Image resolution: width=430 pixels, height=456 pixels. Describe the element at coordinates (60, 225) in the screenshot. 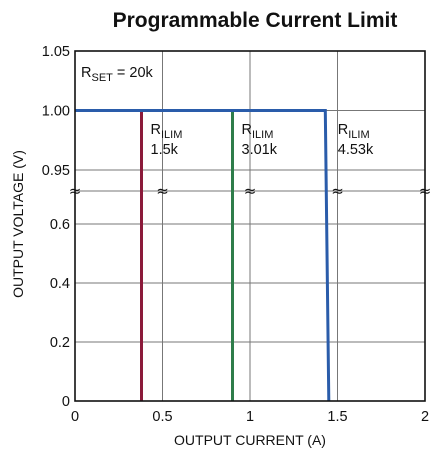

I see `y-tick-label: 0.6` at that location.